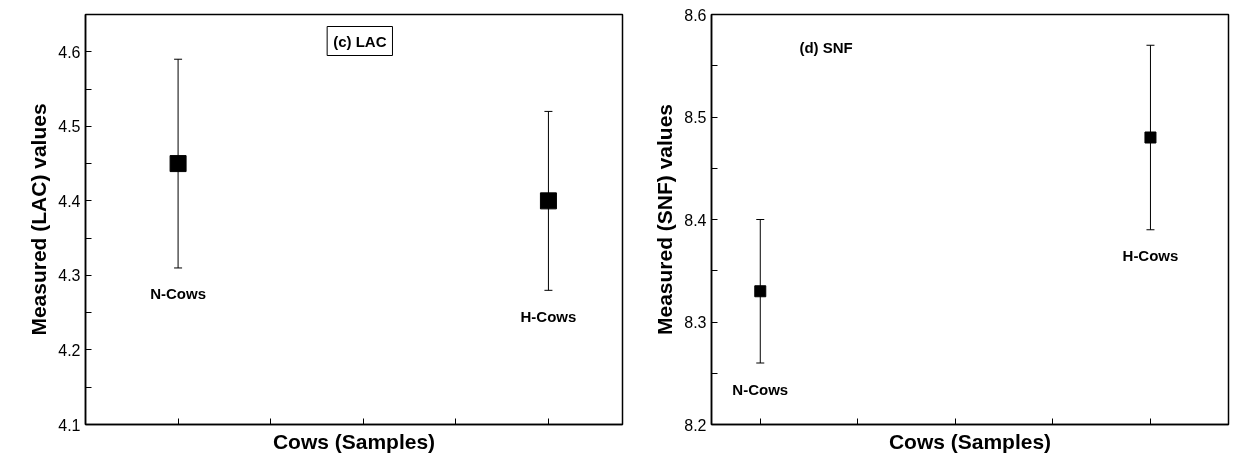 The height and width of the screenshot is (455, 1234). I want to click on y-tick-label: 8.3, so click(695, 322).